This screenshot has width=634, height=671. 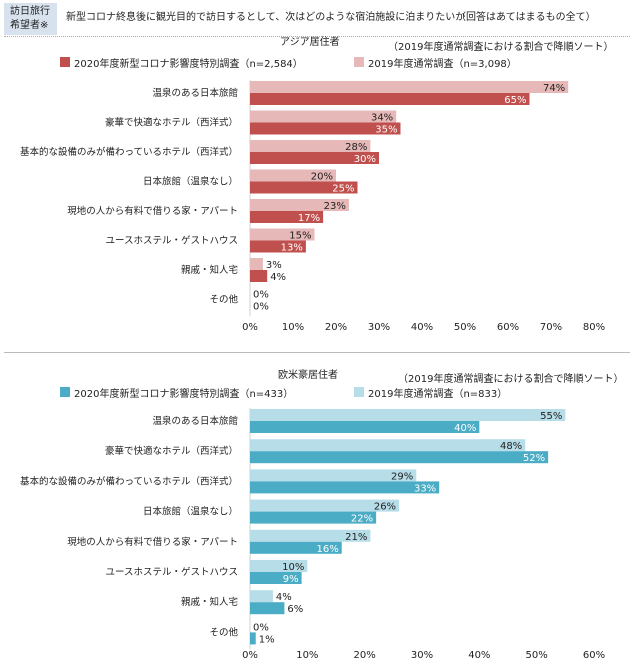 I want to click on chart2-label-2019: 55%, so click(x=551, y=416).